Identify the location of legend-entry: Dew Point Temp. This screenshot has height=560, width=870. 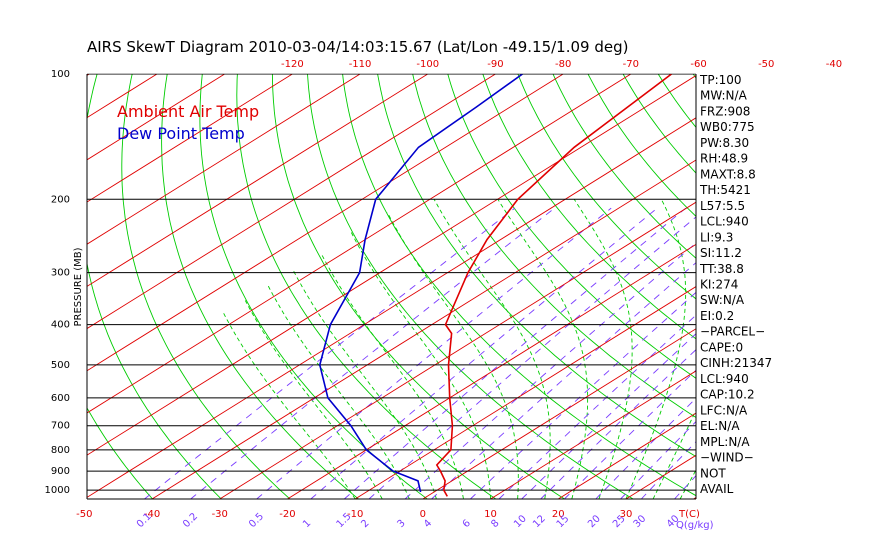
(181, 133).